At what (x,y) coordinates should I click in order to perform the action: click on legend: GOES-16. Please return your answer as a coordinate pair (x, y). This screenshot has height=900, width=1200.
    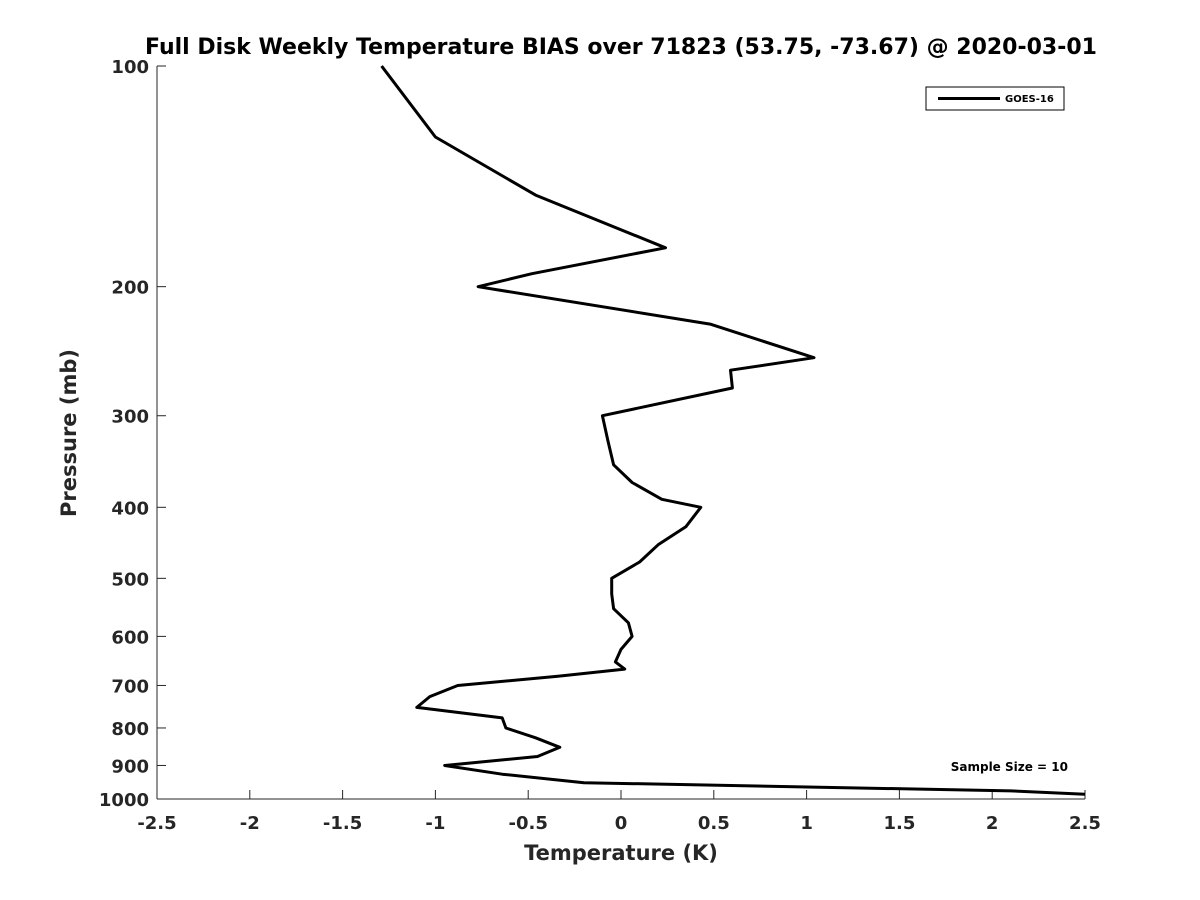
    Looking at the image, I should click on (995, 98).